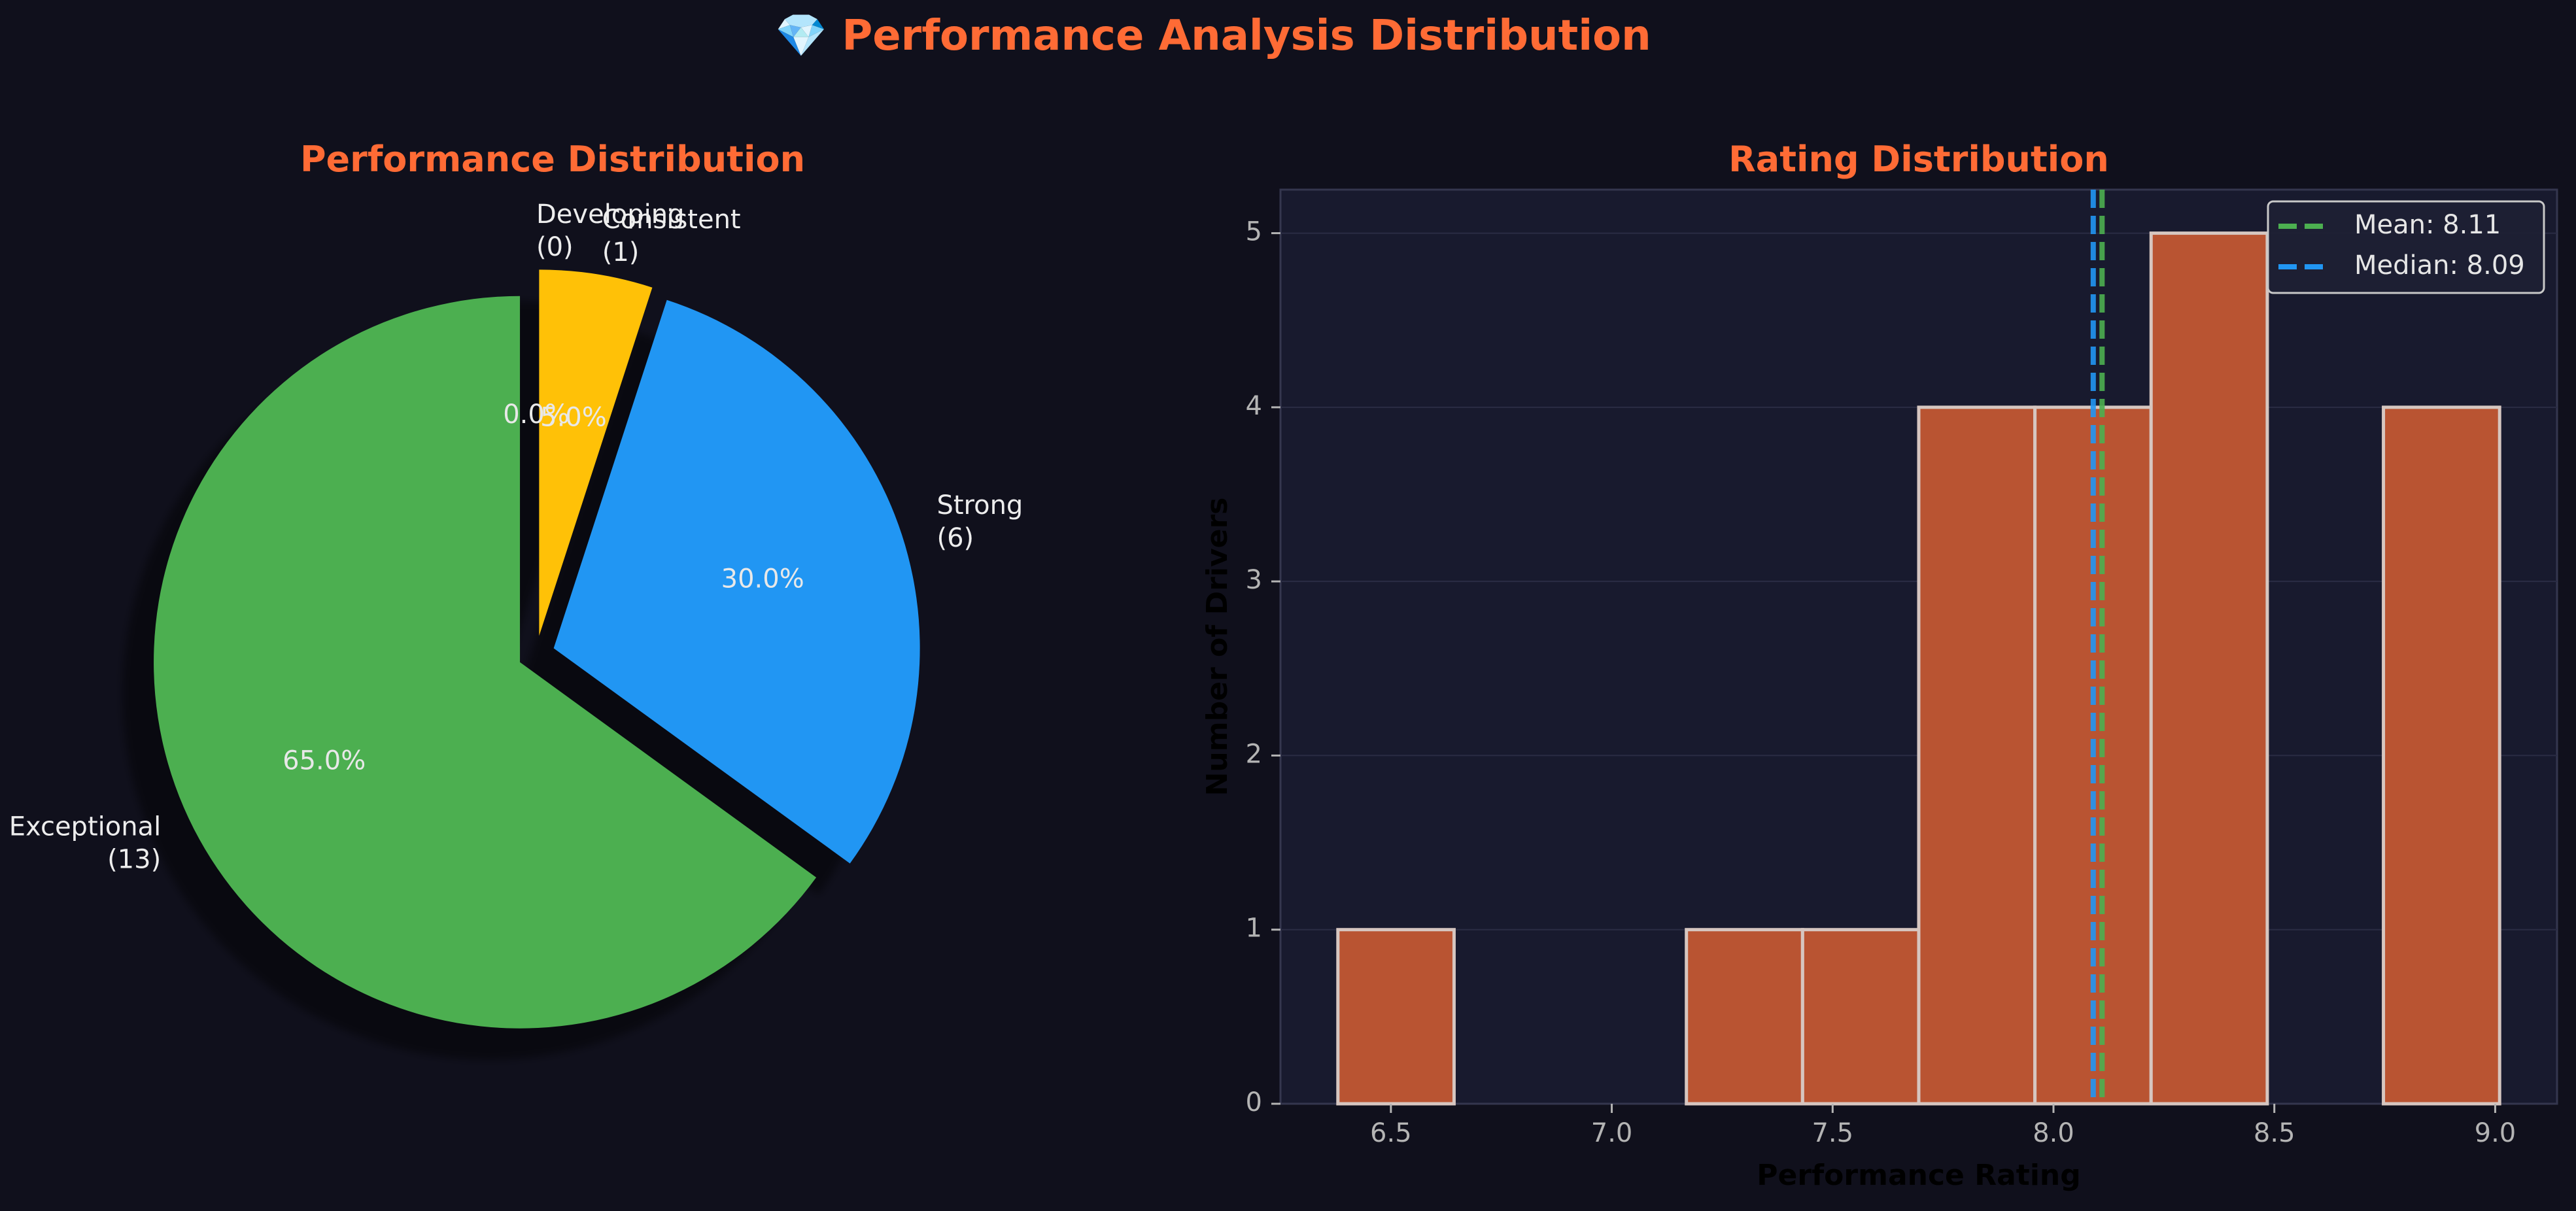  I want to click on pie-percent-label-consistent: 5.0%, so click(574, 417).